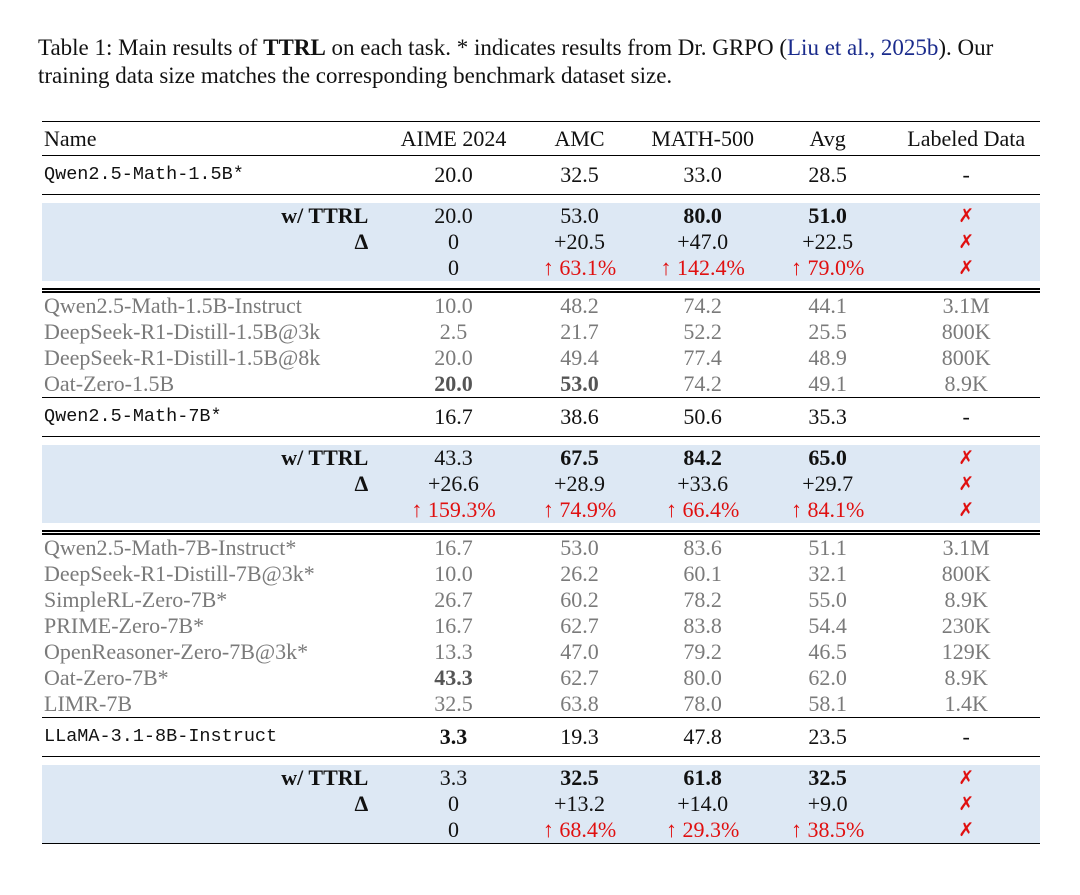  I want to click on table-cell: 44.1, so click(827, 303).